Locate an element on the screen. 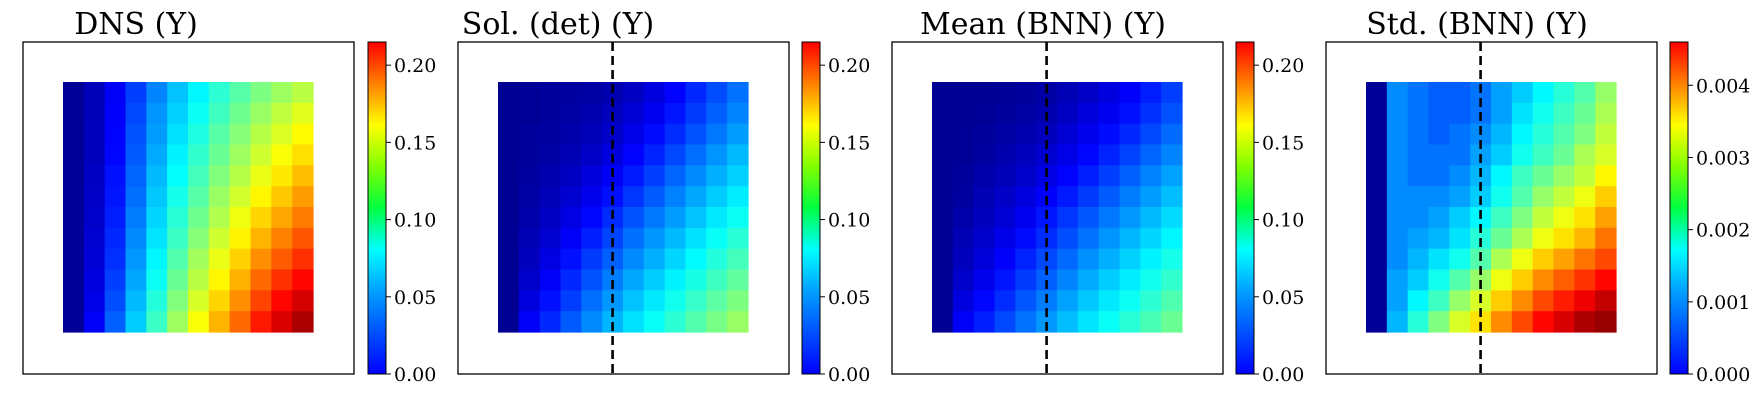 This screenshot has height=400, width=1760. colorbar is located at coordinates (1679, 208).